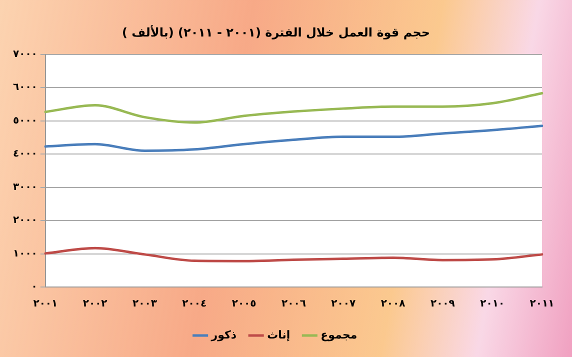 The height and width of the screenshot is (357, 572). What do you see at coordinates (492, 304) in the screenshot?
I see `x-tick-label: ٢٠١٠` at bounding box center [492, 304].